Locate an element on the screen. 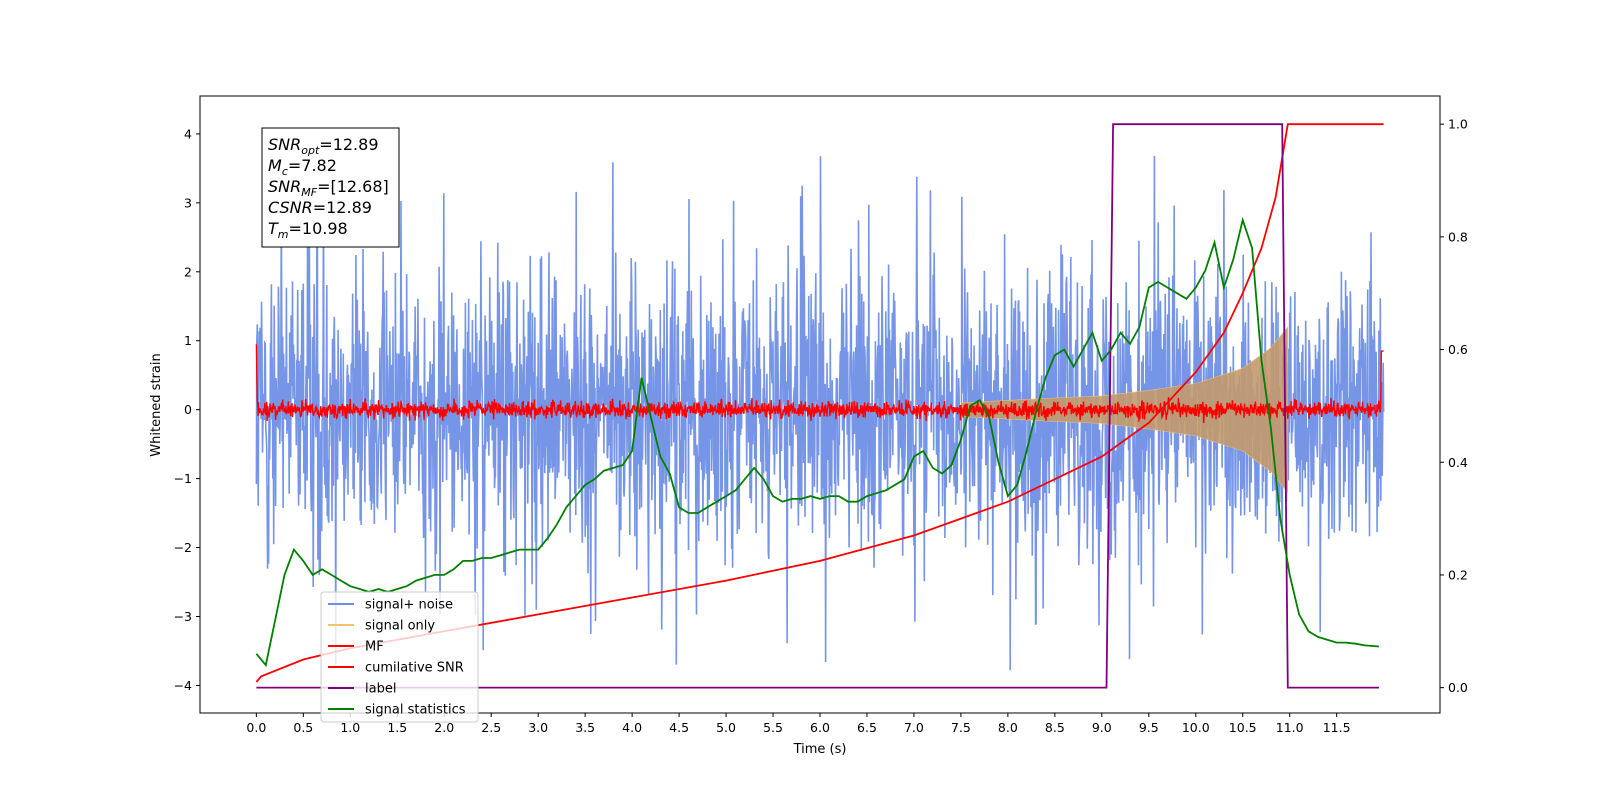 Image resolution: width=1600 pixels, height=804 pixels. y-tick-label: −4 is located at coordinates (183, 685).